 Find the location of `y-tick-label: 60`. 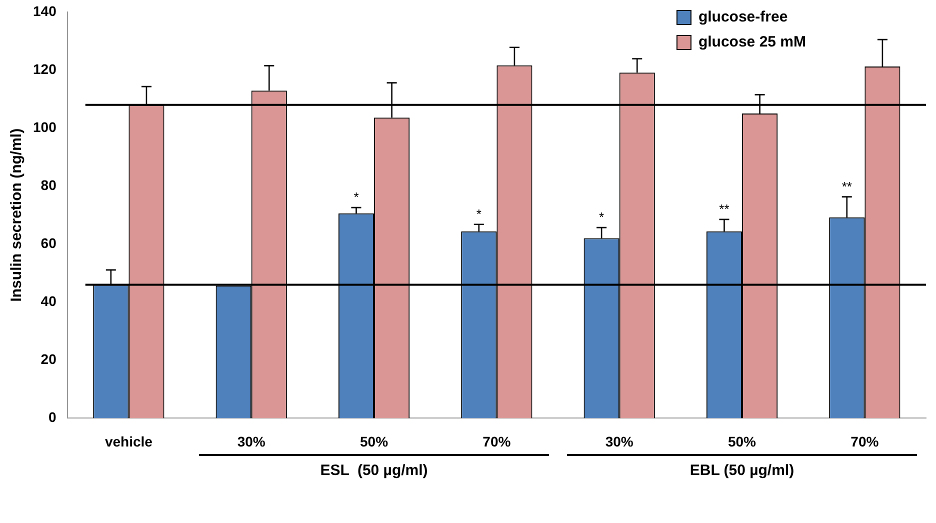

y-tick-label: 60 is located at coordinates (48, 242).